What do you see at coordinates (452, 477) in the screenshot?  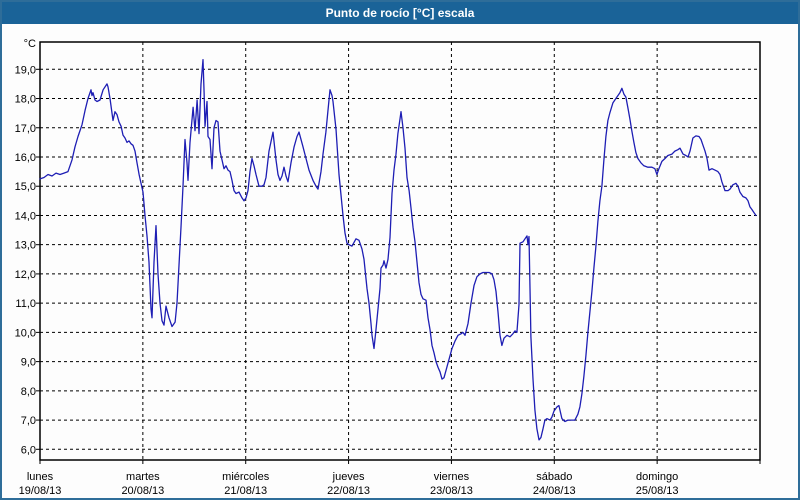 I see `day-name-label: viernes` at bounding box center [452, 477].